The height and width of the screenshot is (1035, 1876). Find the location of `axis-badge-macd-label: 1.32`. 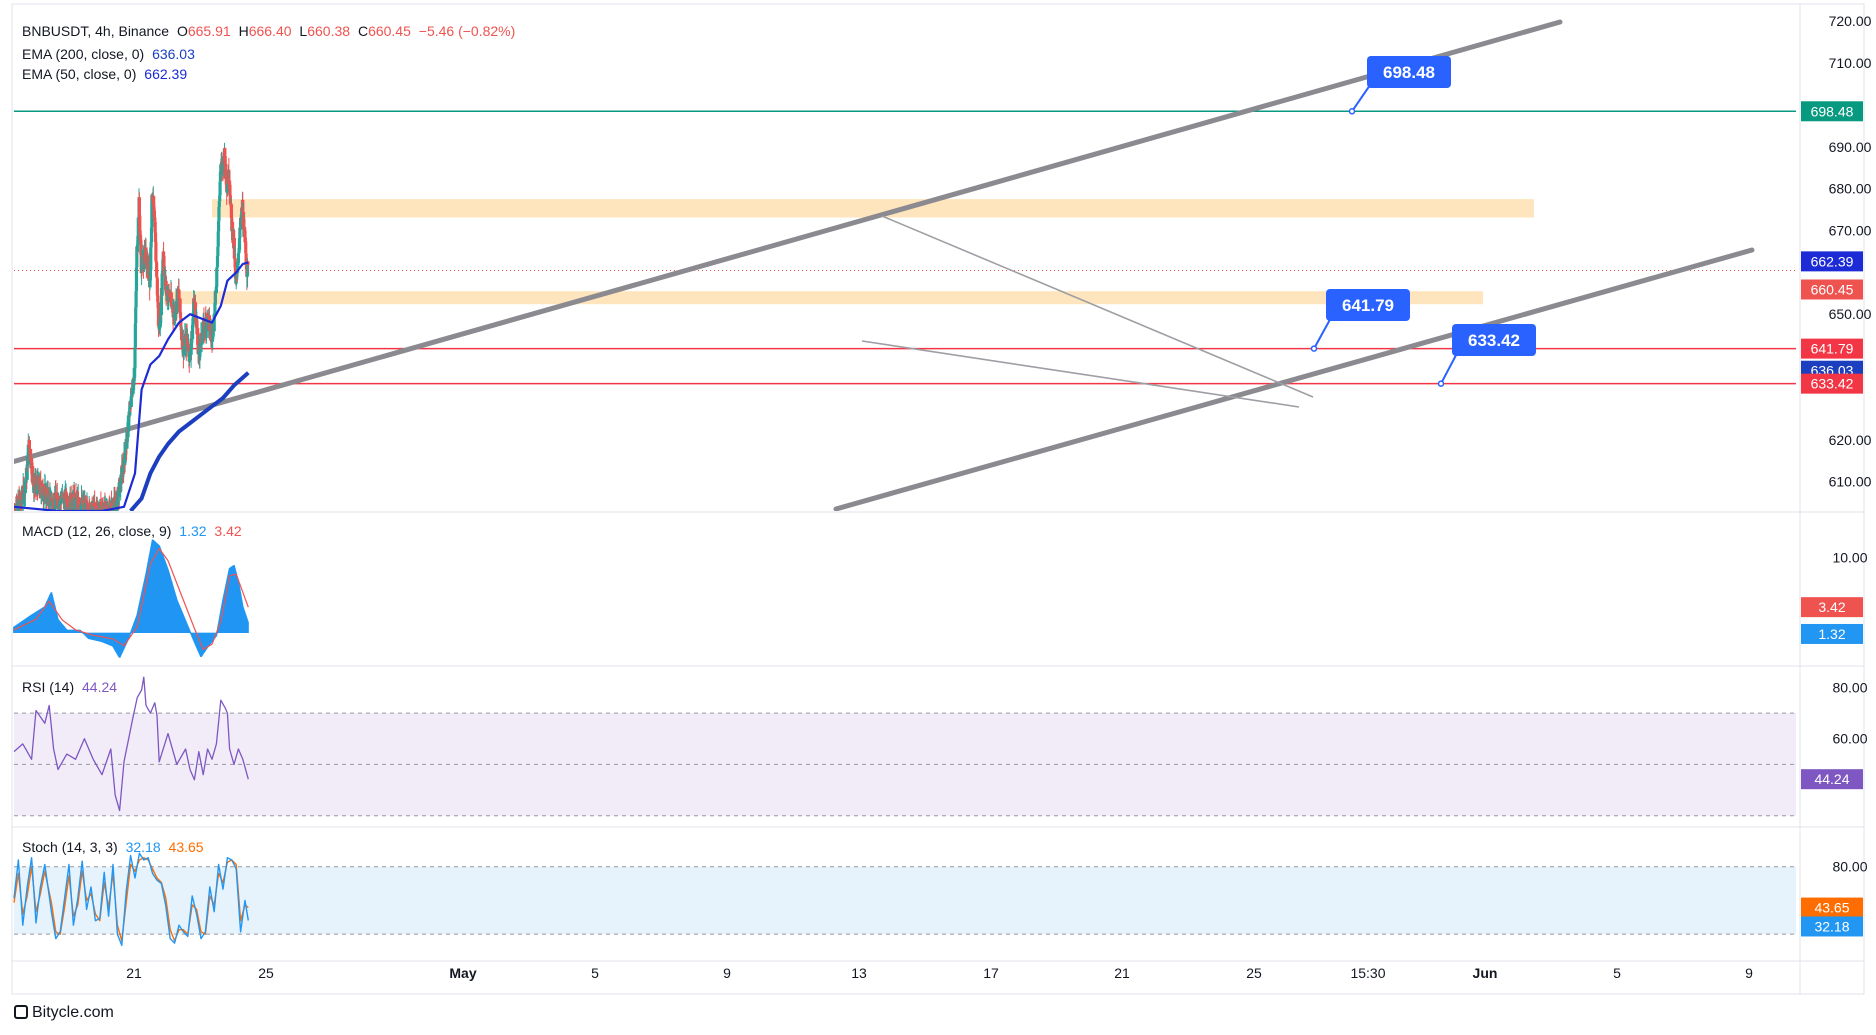

axis-badge-macd-label: 1.32 is located at coordinates (1831, 634).